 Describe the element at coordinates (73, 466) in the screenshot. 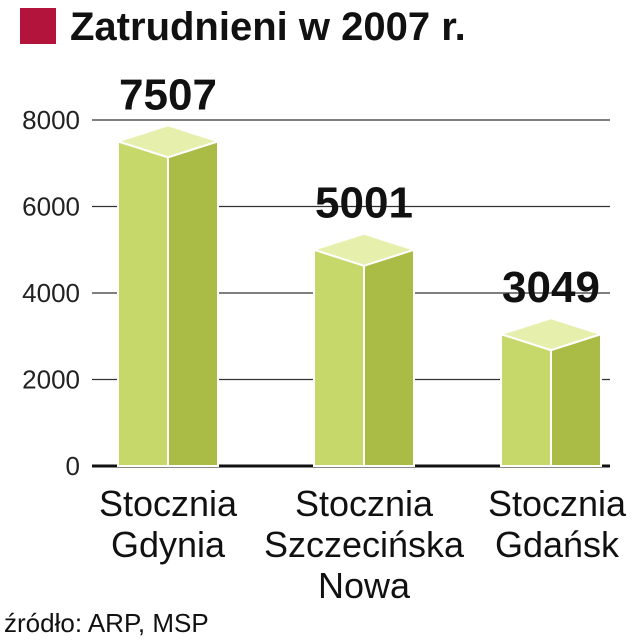

I see `y-tick-label: 0` at that location.